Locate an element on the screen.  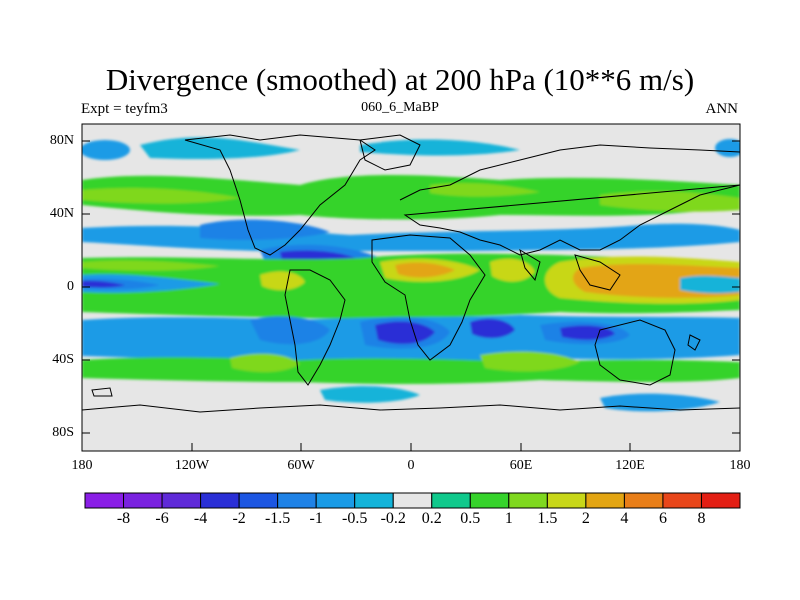
coastline-antarctica is located at coordinates (411, 408).